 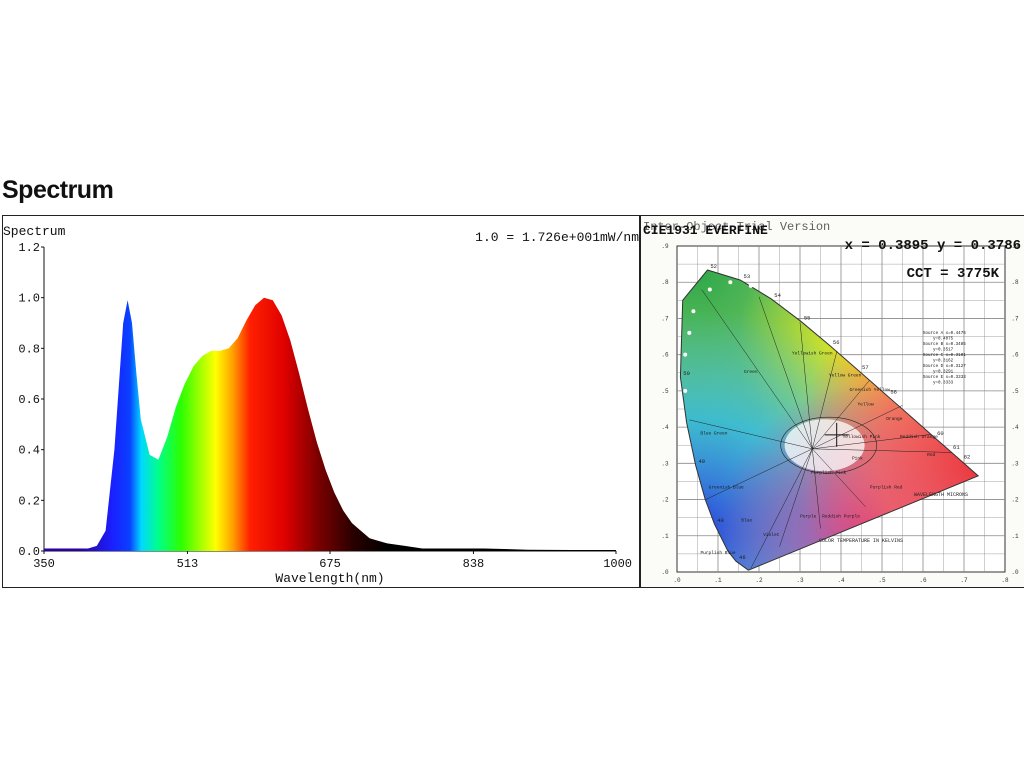 What do you see at coordinates (665, 282) in the screenshot?
I see `cie-y-tick-label: .8` at bounding box center [665, 282].